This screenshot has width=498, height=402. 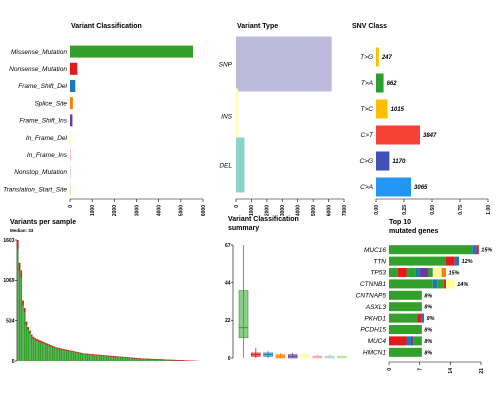 I want to click on vc-bar-Missense_Mutation, so click(x=132, y=51).